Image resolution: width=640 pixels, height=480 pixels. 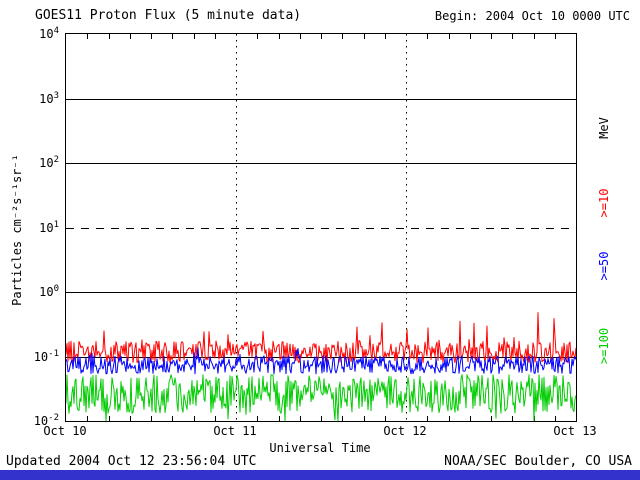 What do you see at coordinates (321, 397) in the screenshot?
I see `series-line->=100` at bounding box center [321, 397].